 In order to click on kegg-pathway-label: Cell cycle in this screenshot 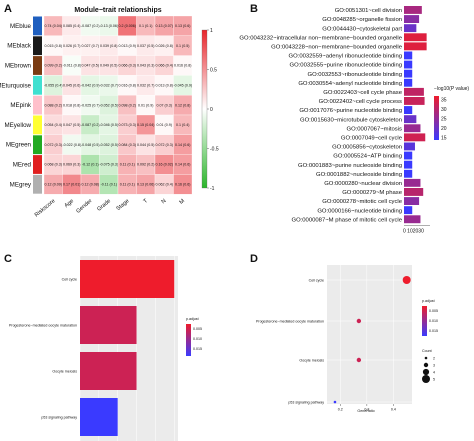, I will do `click(69, 280)`.